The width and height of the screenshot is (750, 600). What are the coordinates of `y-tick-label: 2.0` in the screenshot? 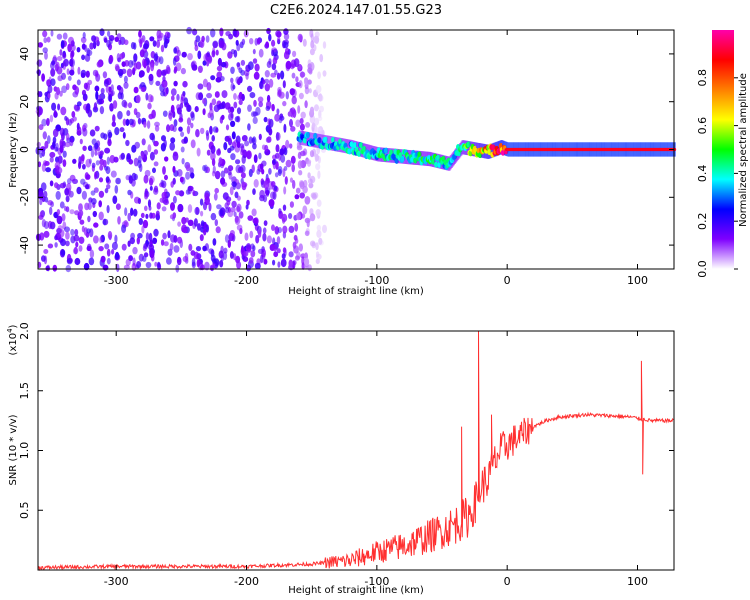 It's located at (24, 331).